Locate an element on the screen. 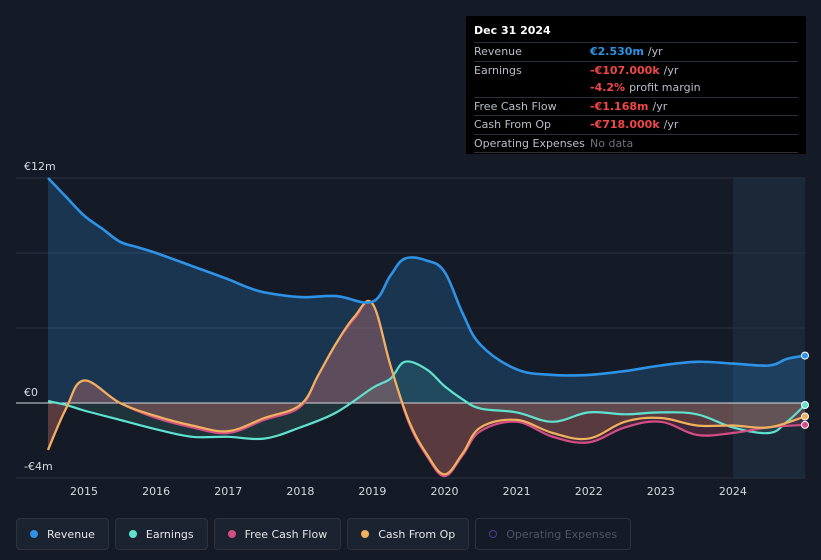  y-tick-top: €12m is located at coordinates (40, 166).